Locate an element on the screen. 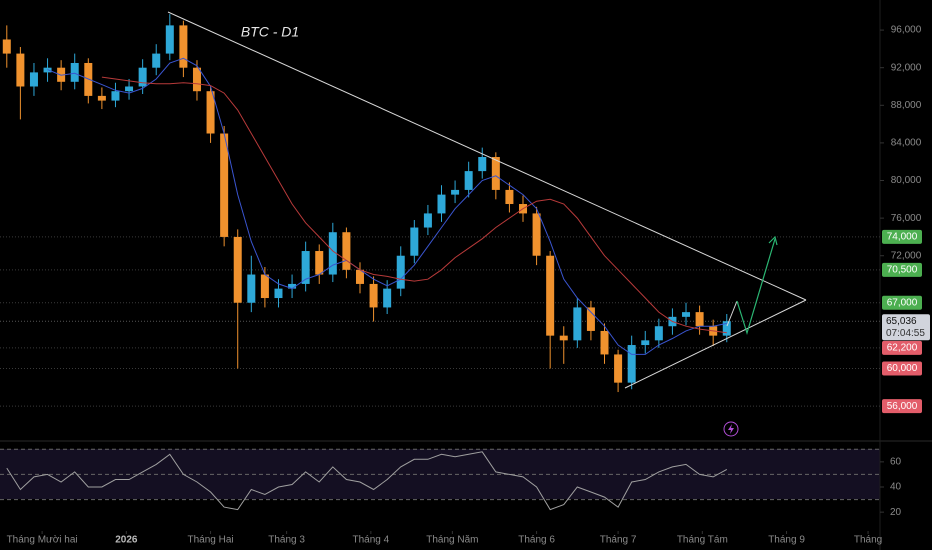 This screenshot has width=932, height=550. event-bolt is located at coordinates (731, 429).